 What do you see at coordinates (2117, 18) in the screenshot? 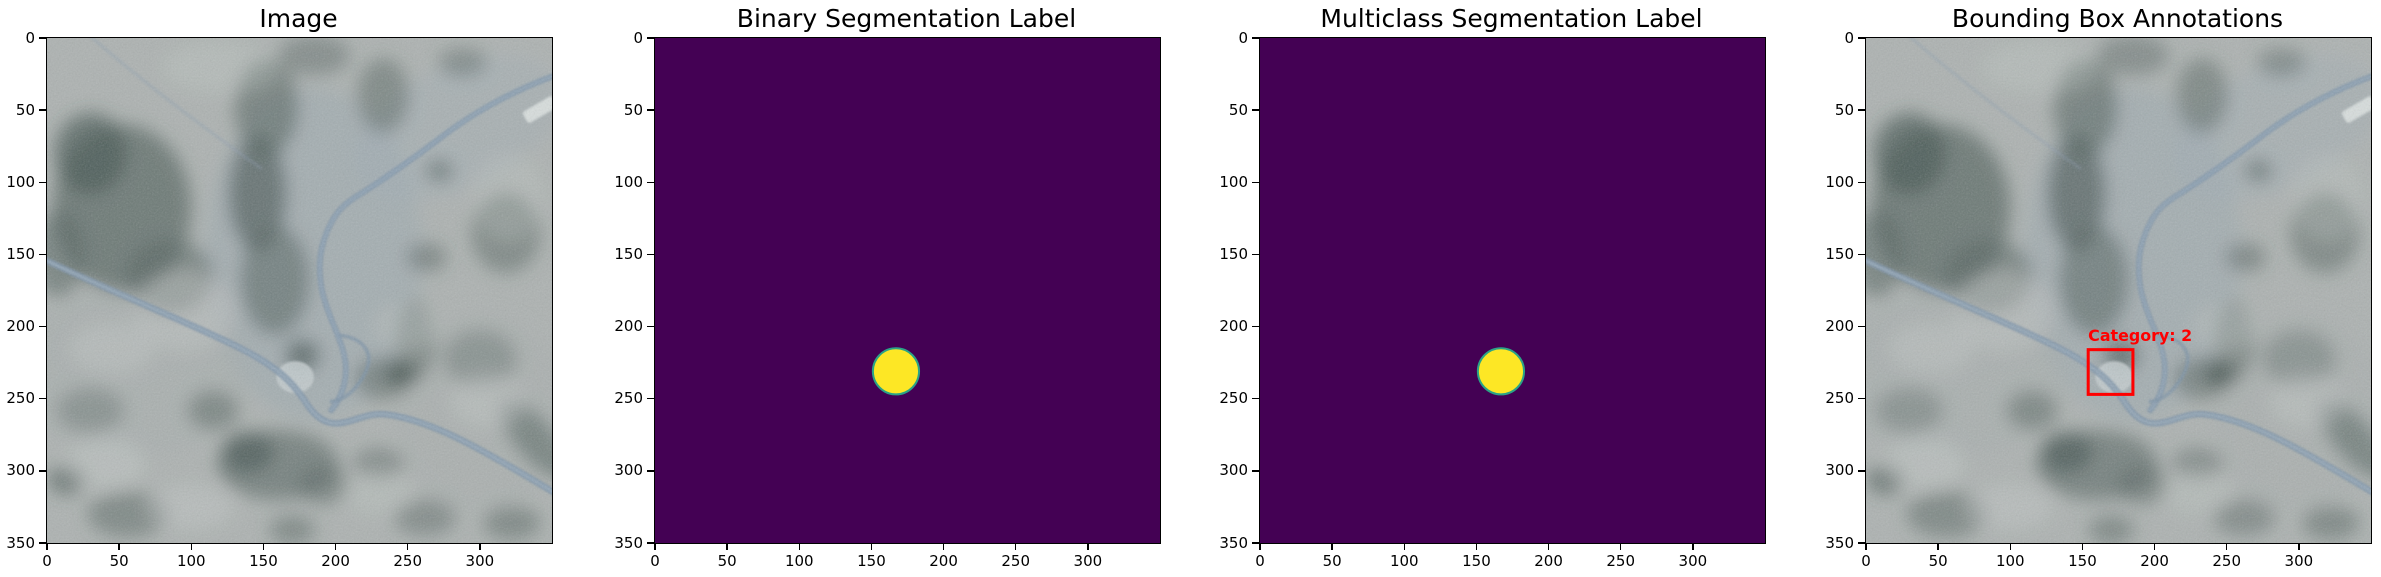
I see `subplot-title-bounding-box-annotations: Bounding Box Annotations` at bounding box center [2117, 18].